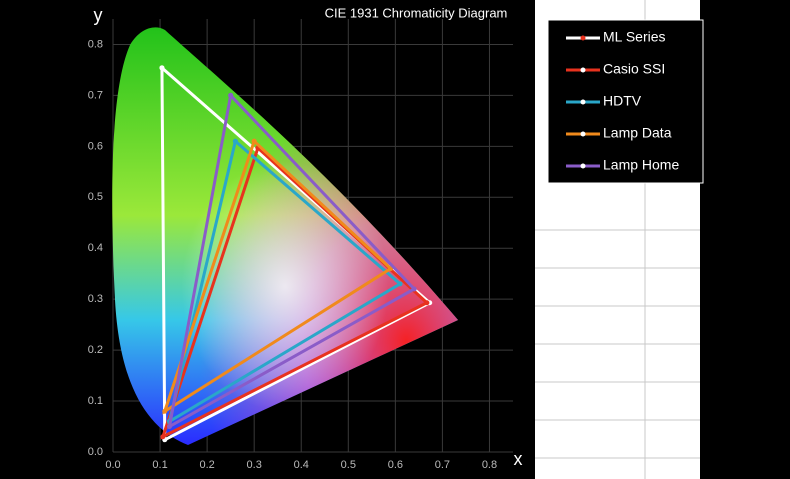  What do you see at coordinates (634, 37) in the screenshot?
I see `legend-label: ML Series` at bounding box center [634, 37].